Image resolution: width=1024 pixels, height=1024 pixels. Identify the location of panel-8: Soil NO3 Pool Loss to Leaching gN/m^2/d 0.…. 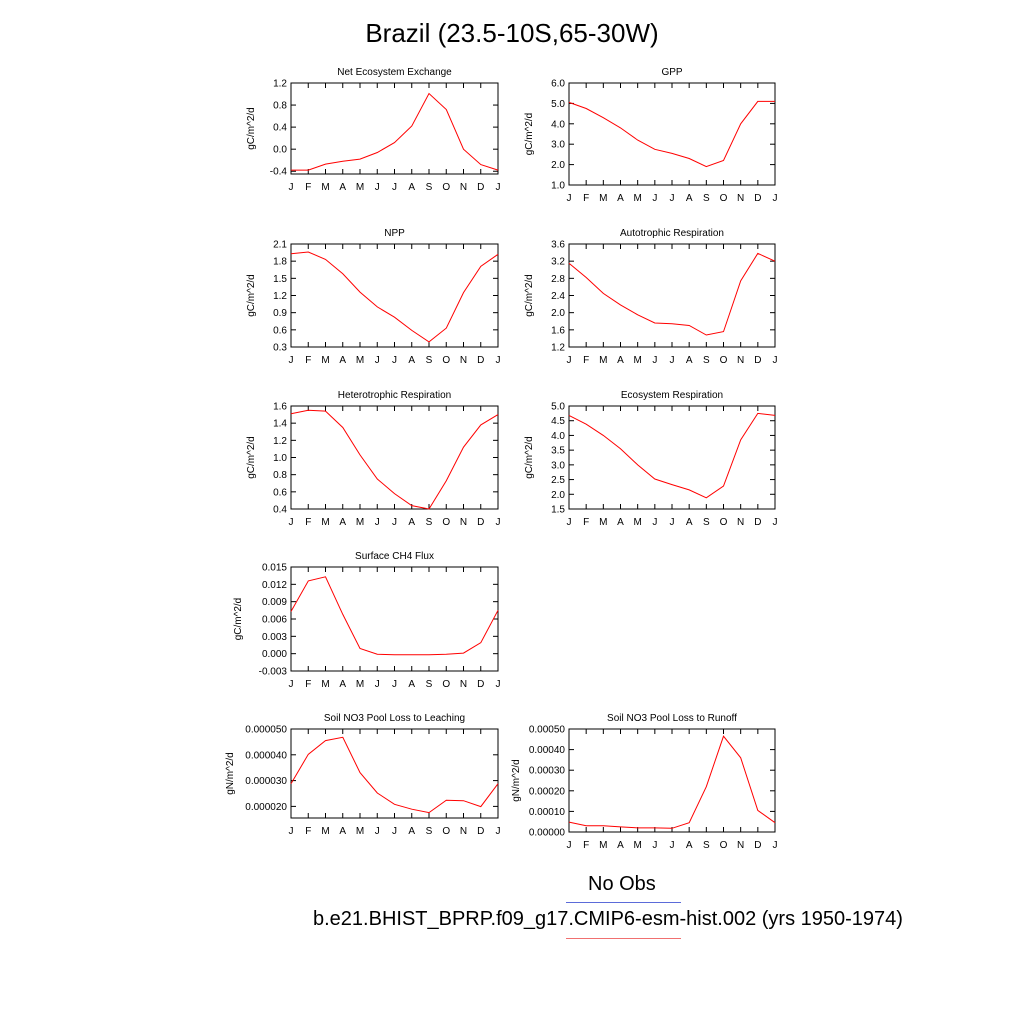
(363, 775).